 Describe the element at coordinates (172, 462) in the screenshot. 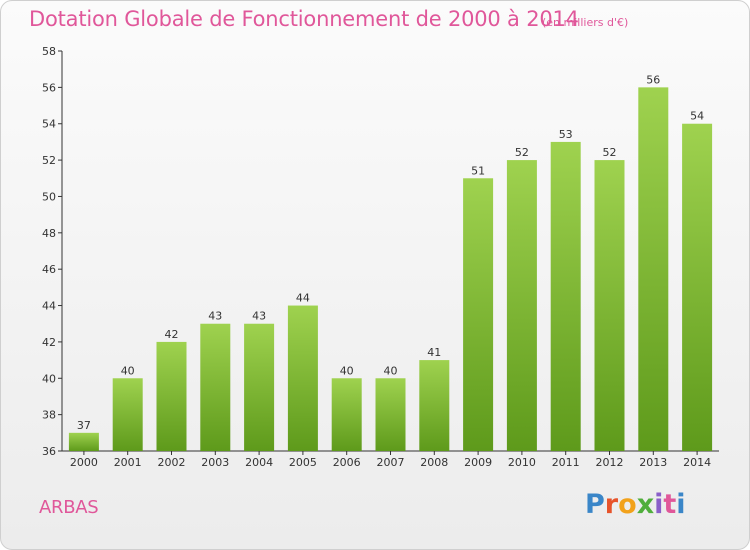

I see `x-tick-label: 2002` at that location.